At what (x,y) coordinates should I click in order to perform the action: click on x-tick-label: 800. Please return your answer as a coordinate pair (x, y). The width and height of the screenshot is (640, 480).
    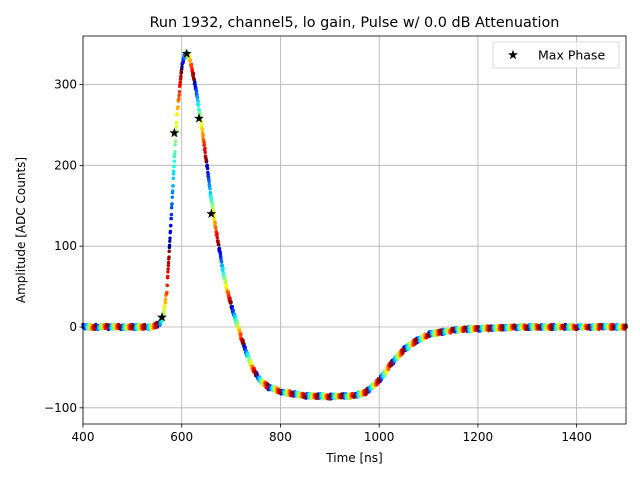
    Looking at the image, I should click on (280, 437).